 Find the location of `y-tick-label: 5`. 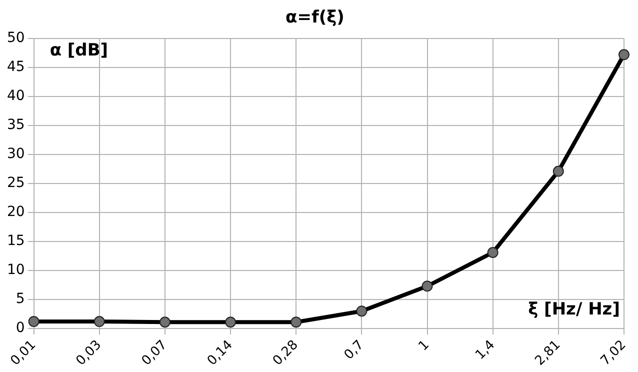

y-tick-label: 5 is located at coordinates (20, 299).